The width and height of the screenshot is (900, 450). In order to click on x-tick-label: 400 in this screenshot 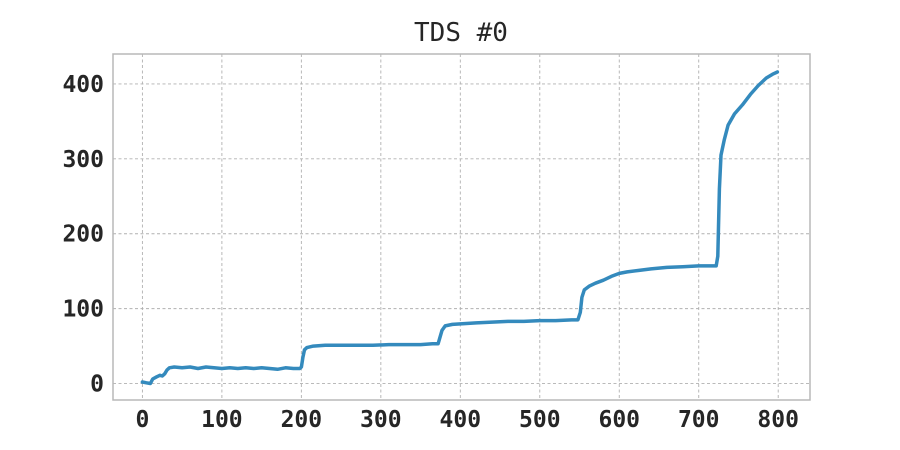, I will do `click(461, 420)`.